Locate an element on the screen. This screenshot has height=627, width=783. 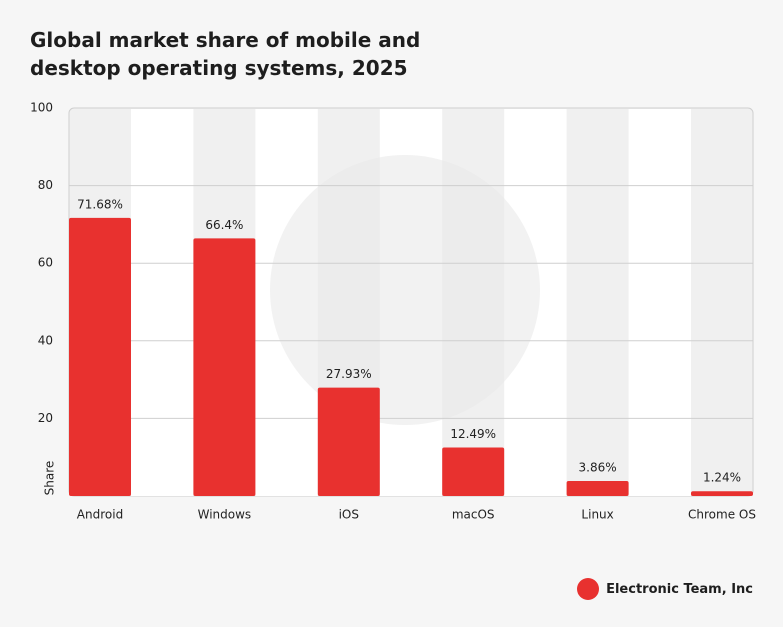
x-tick-label: Windows is located at coordinates (225, 515).